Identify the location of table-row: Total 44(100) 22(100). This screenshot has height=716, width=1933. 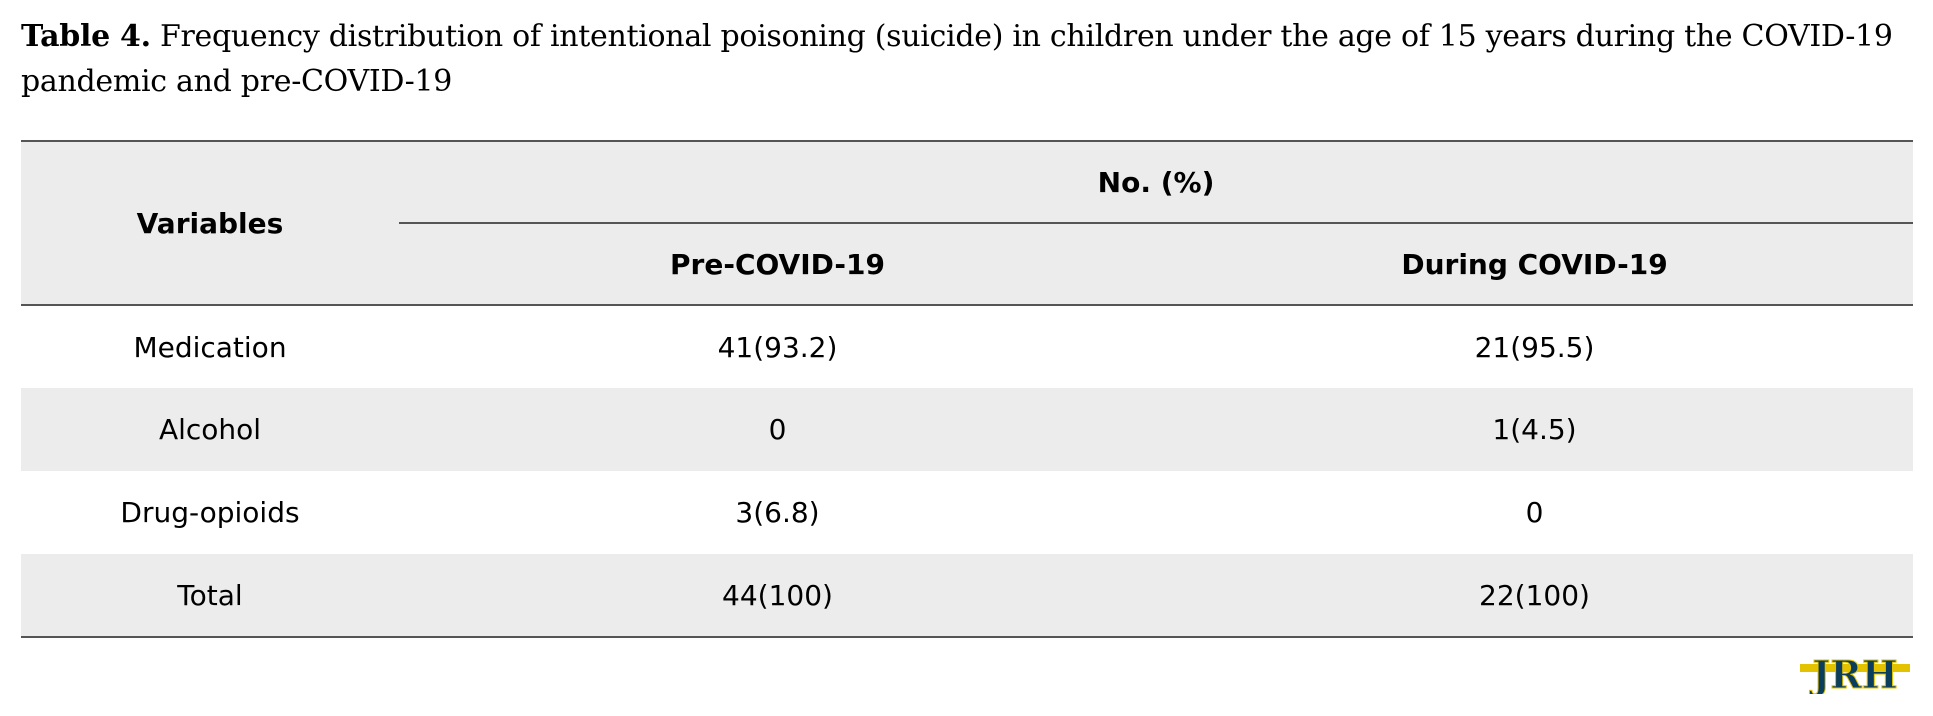
(967, 596).